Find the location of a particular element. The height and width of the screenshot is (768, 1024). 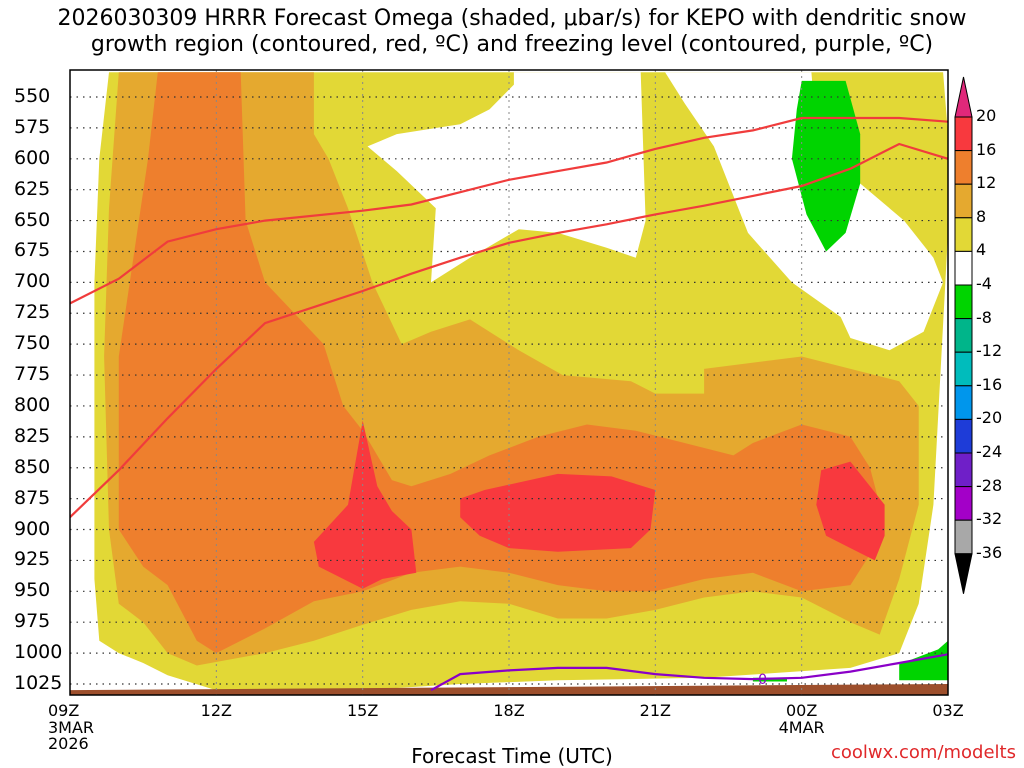

colorbar-label: -36 is located at coordinates (989, 552).